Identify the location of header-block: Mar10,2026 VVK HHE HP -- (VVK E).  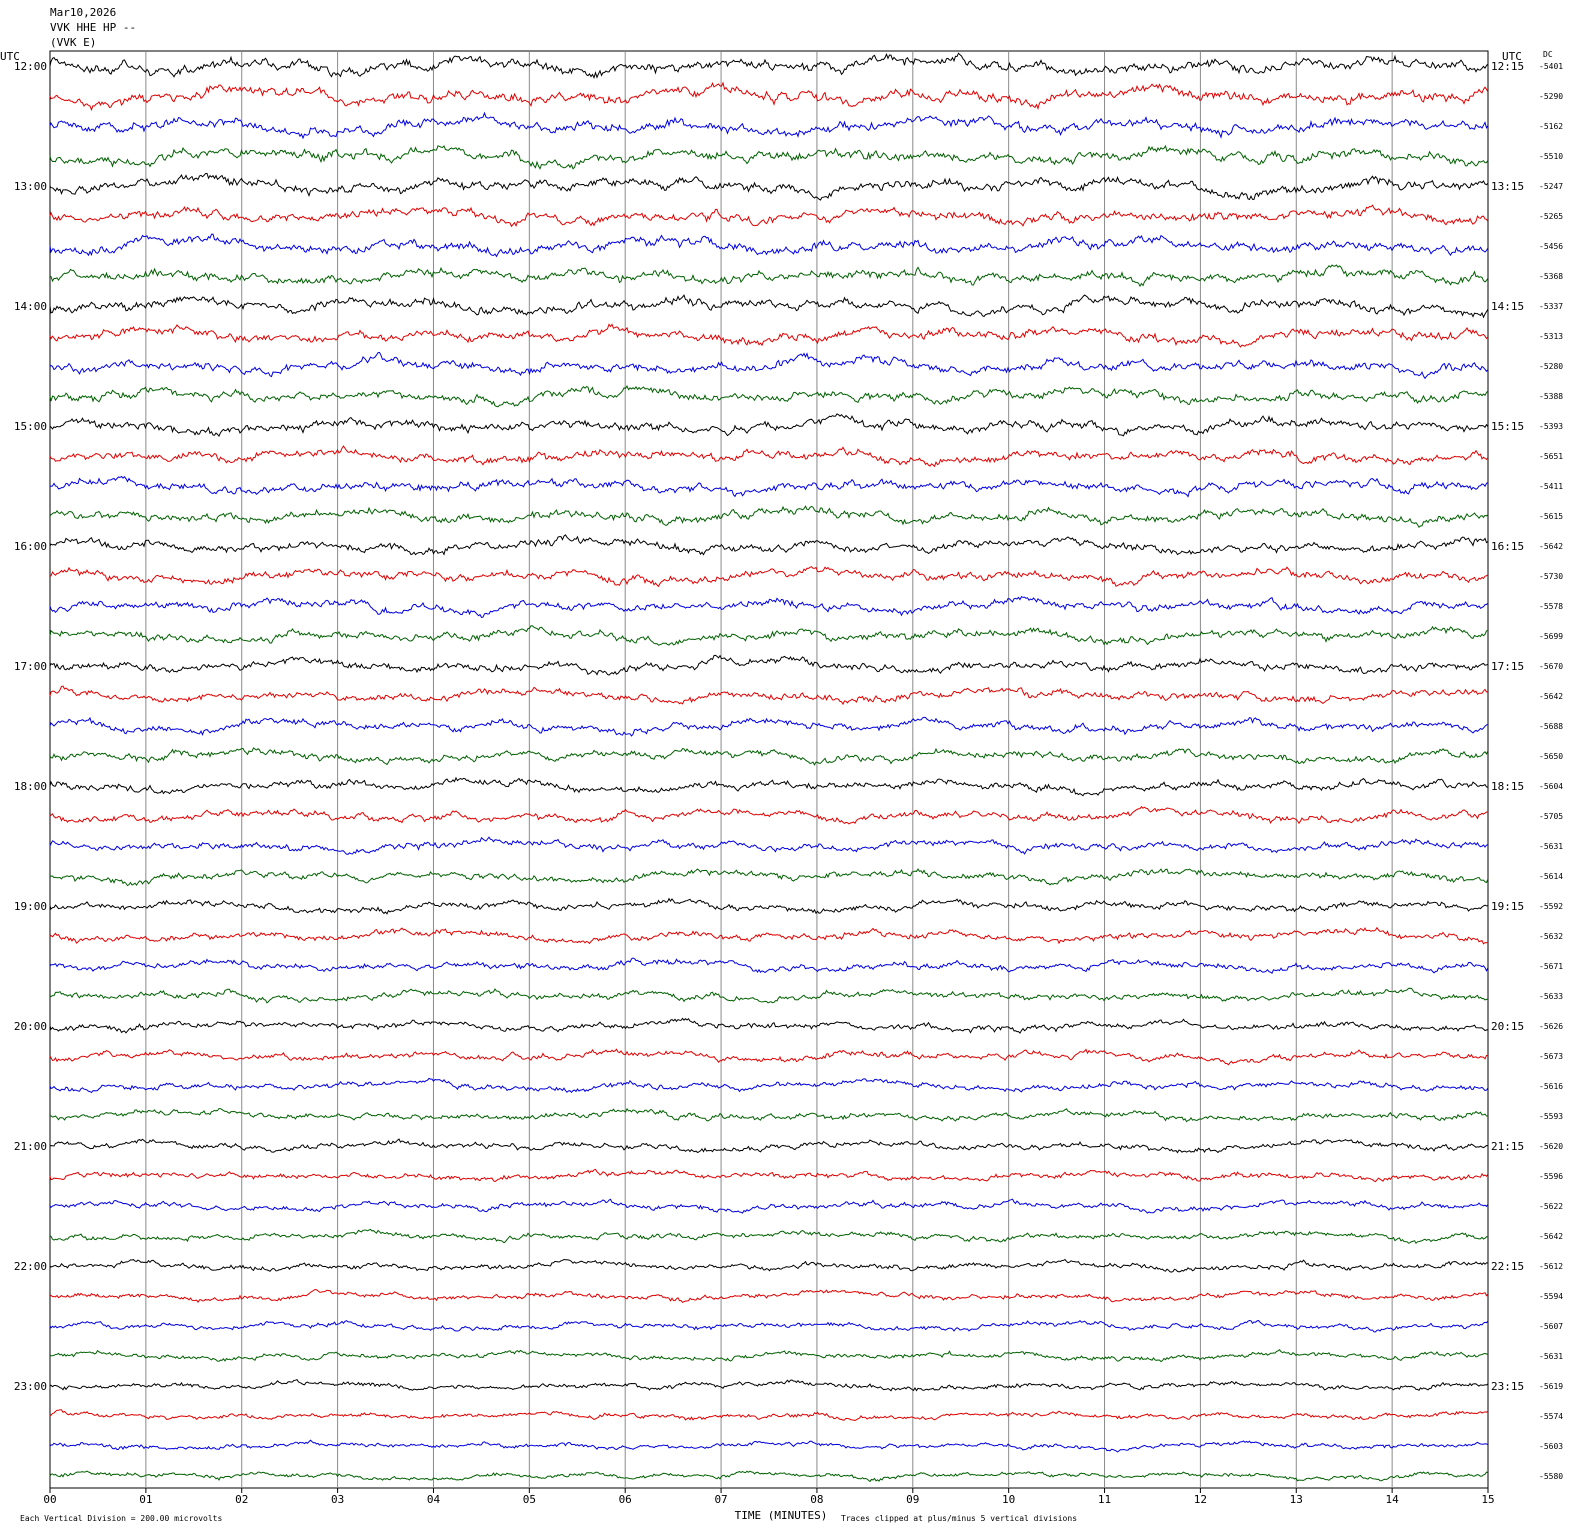
(93, 27).